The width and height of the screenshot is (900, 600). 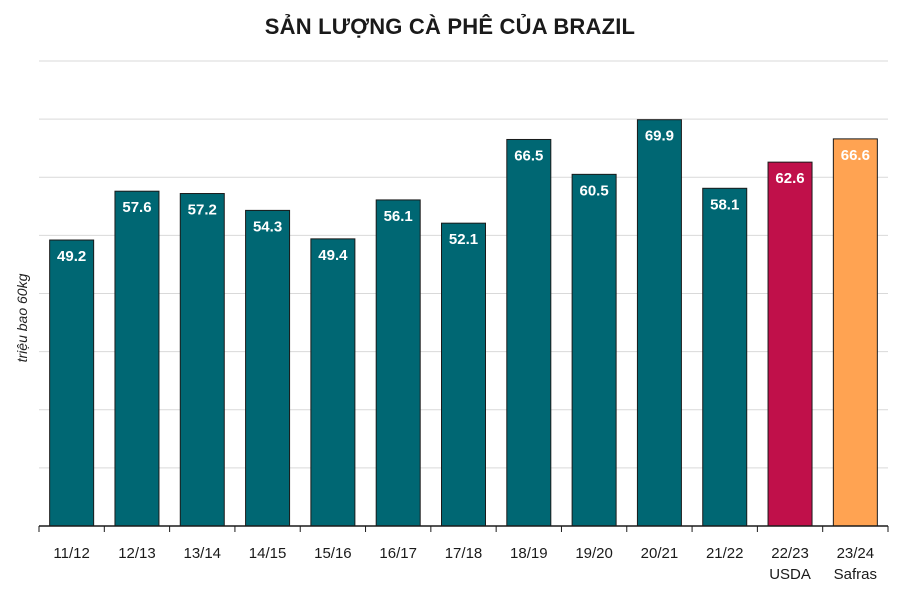 What do you see at coordinates (659, 136) in the screenshot?
I see `bar-data-label: 69.9` at bounding box center [659, 136].